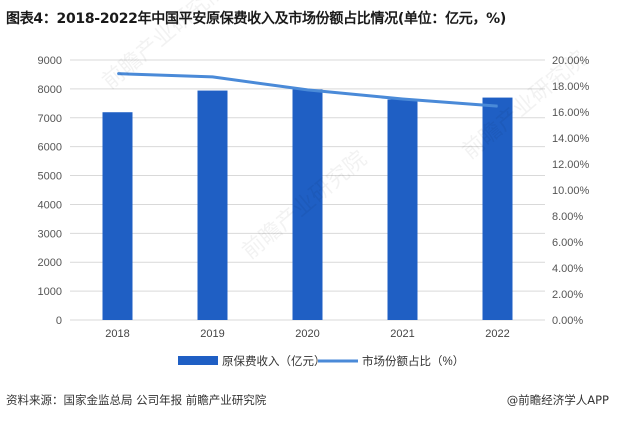 Image resolution: width=617 pixels, height=421 pixels. What do you see at coordinates (497, 334) in the screenshot?
I see `x-tick-label: 2022` at bounding box center [497, 334].